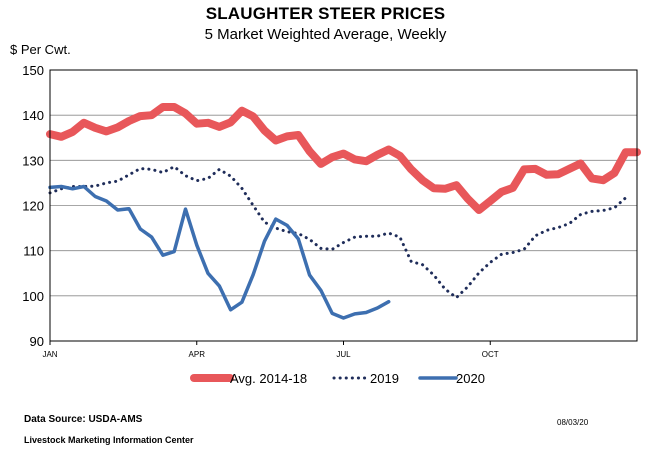  What do you see at coordinates (573, 422) in the screenshot?
I see `chart-date: 08/03/20` at bounding box center [573, 422].